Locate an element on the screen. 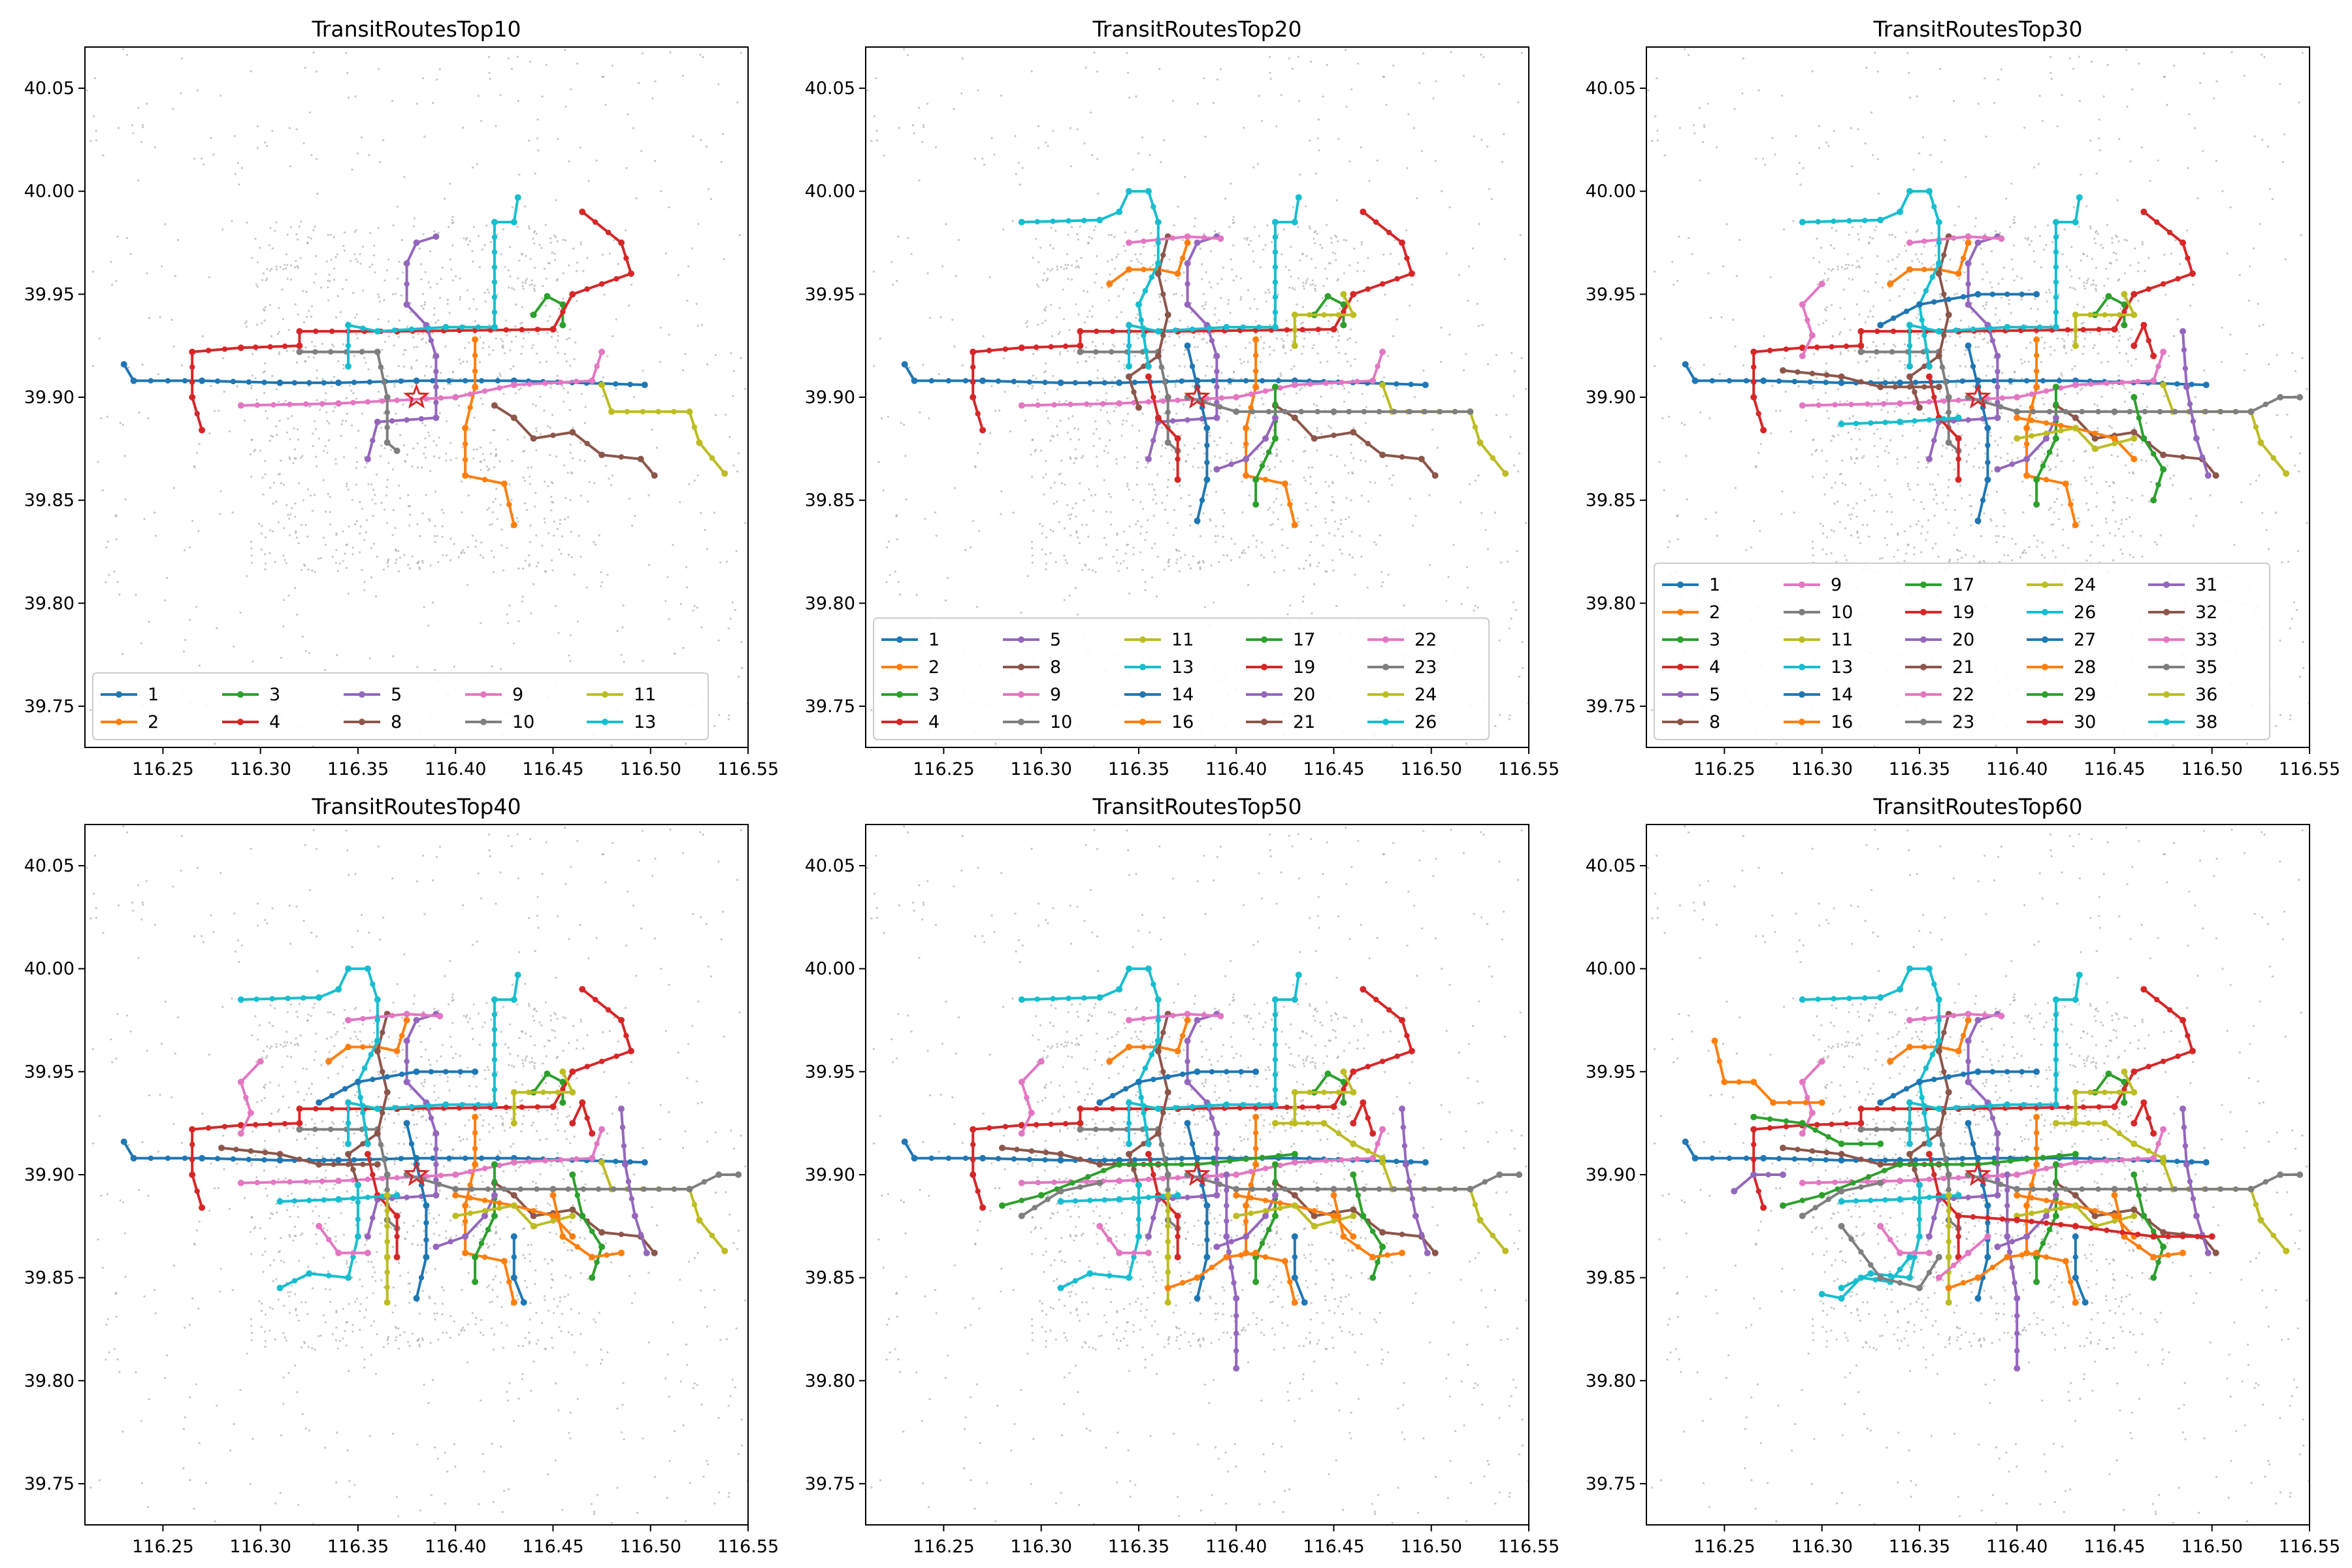  routes is located at coordinates (1993, 358).